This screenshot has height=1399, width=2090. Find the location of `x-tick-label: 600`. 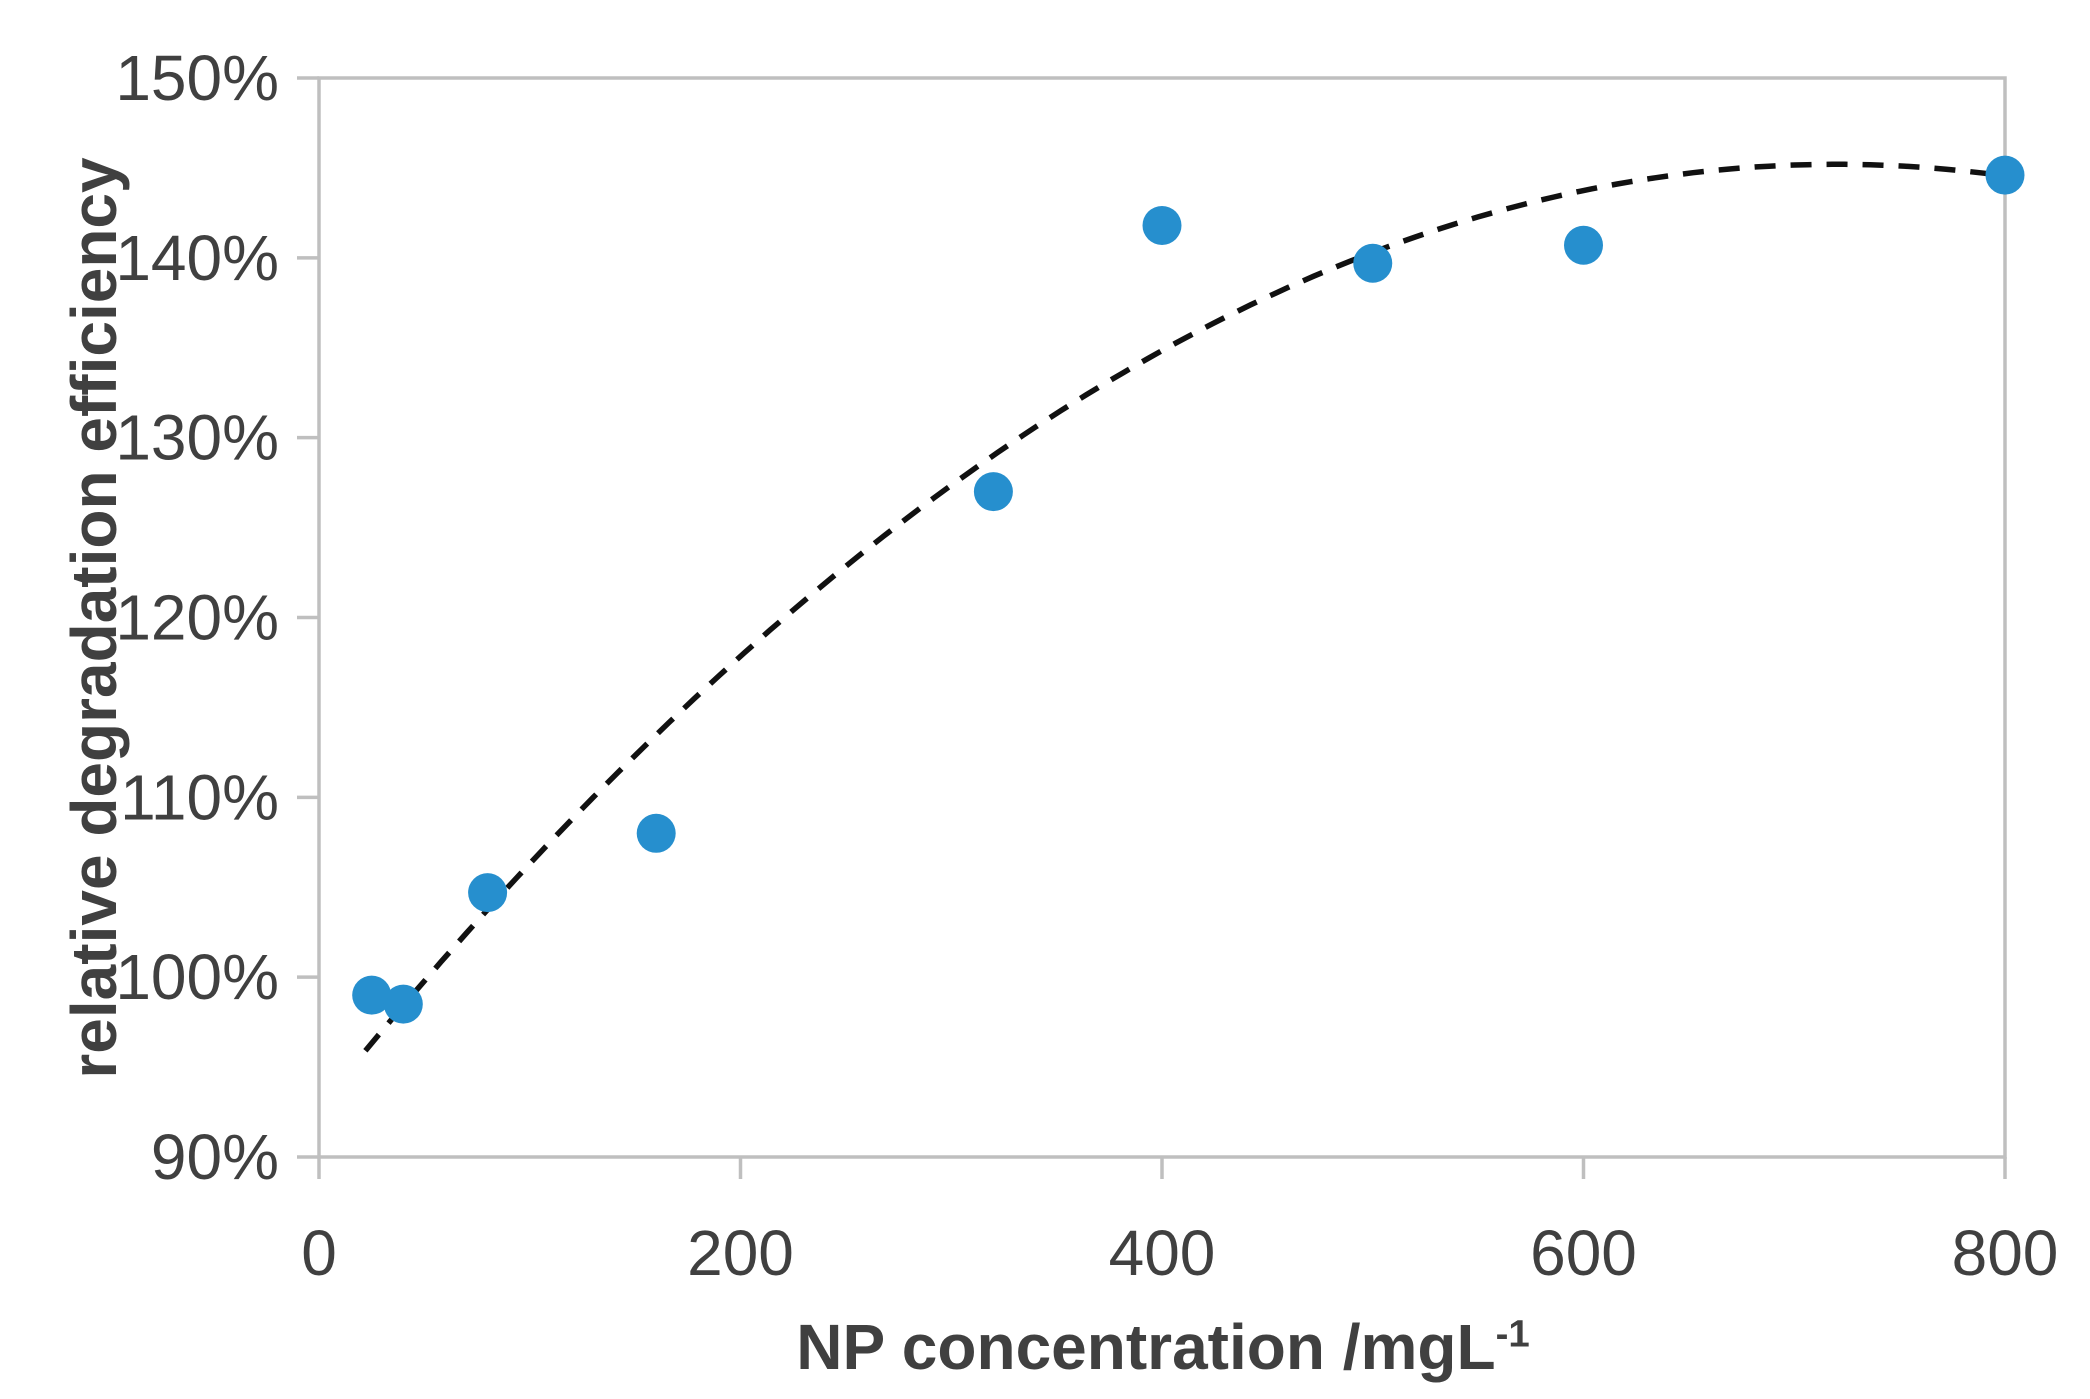

x-tick-label: 600 is located at coordinates (1583, 1253).